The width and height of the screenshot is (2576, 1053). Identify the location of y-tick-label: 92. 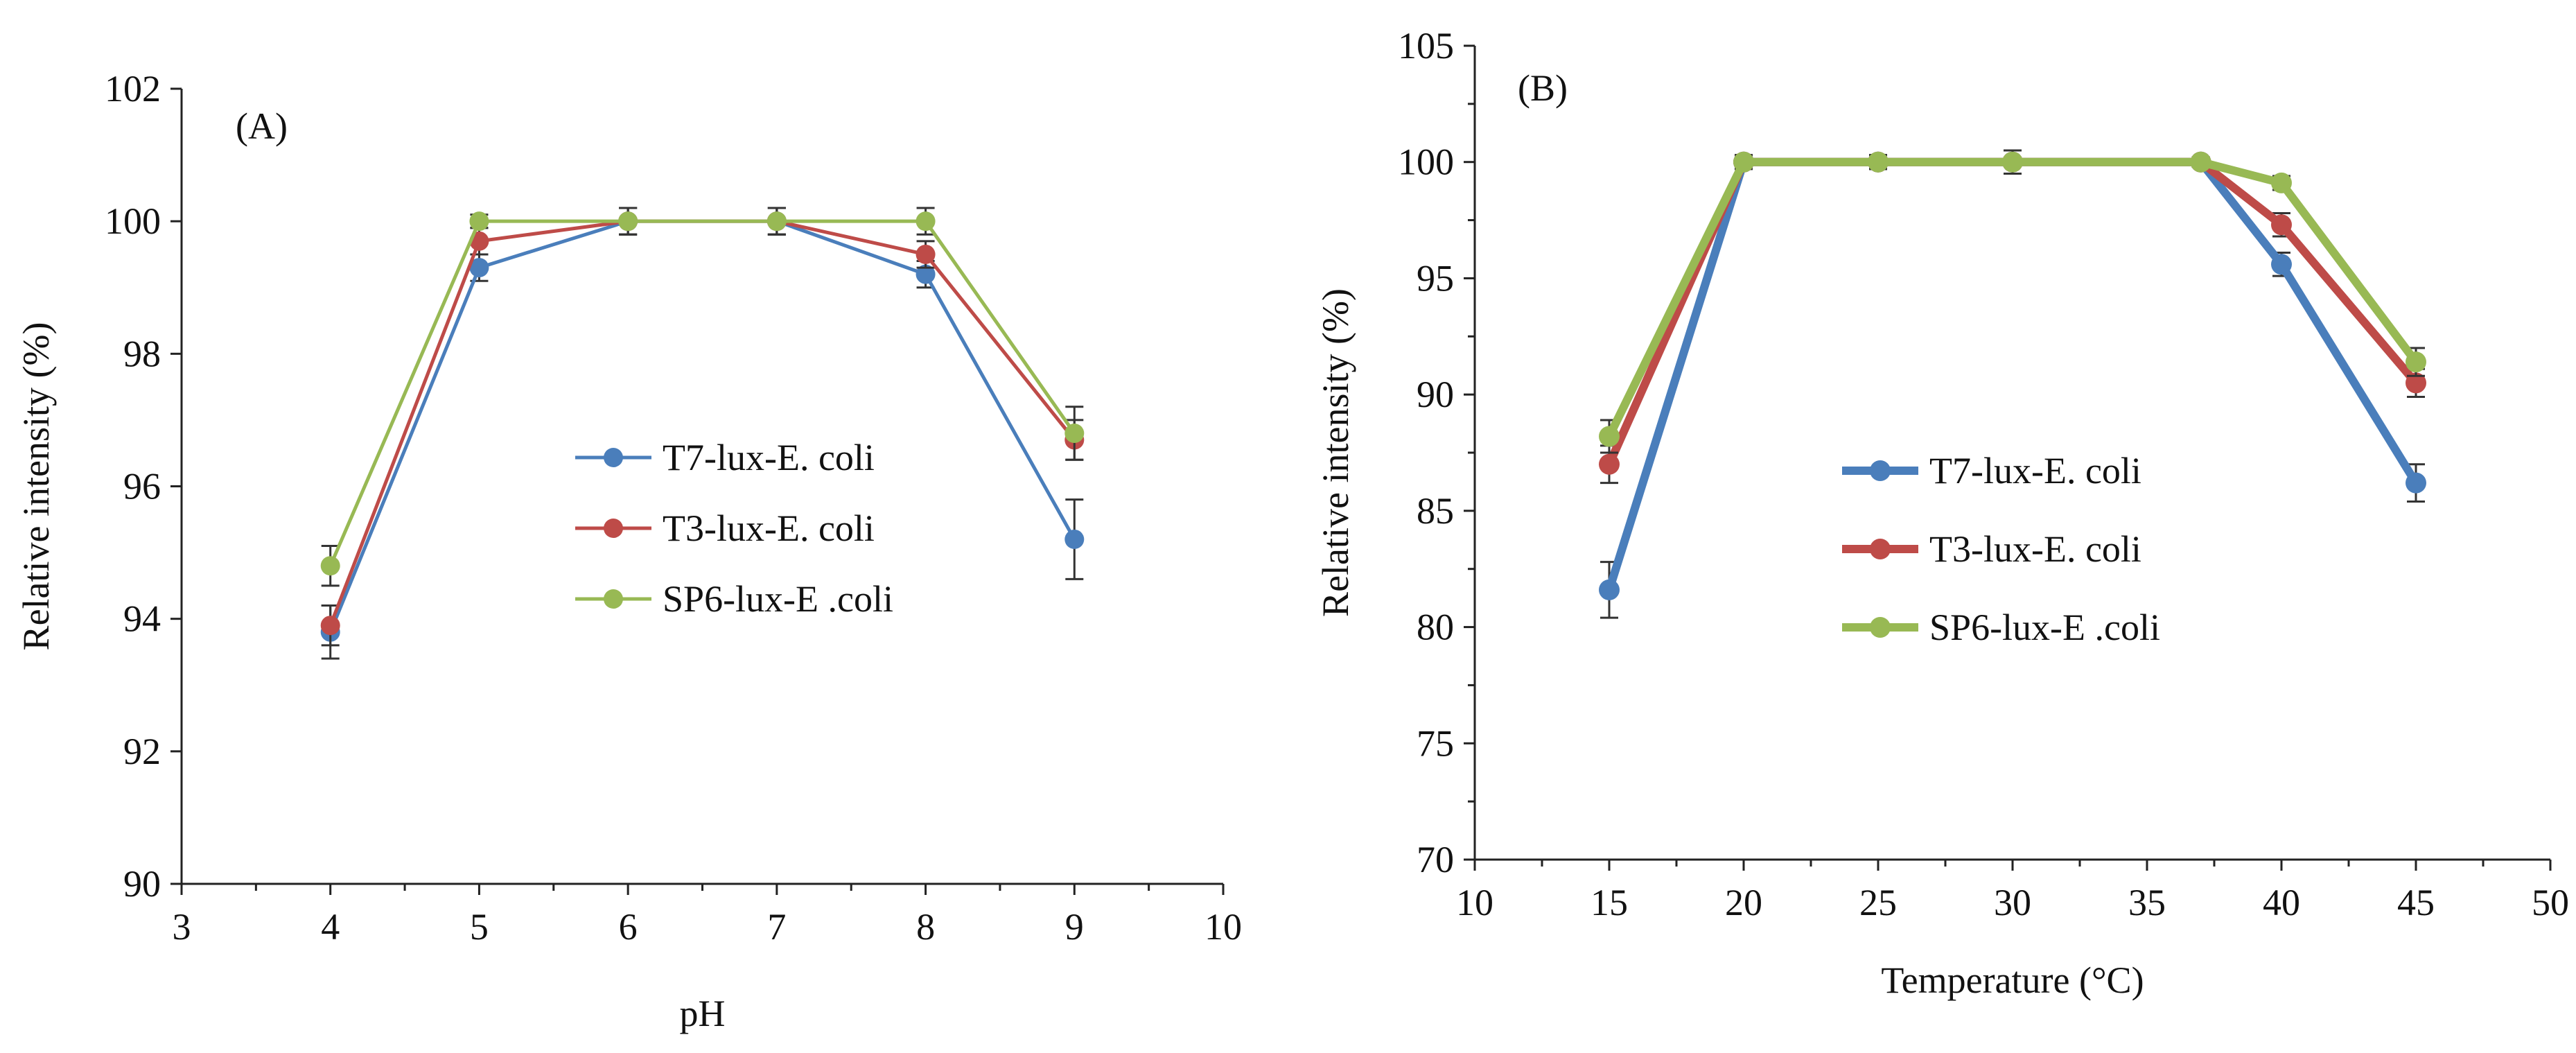
(142, 751).